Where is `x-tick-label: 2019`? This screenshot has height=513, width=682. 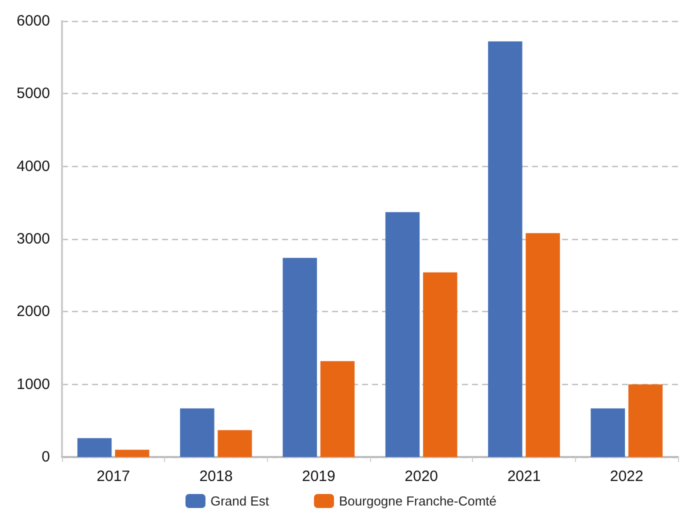
x-tick-label: 2019 is located at coordinates (319, 476).